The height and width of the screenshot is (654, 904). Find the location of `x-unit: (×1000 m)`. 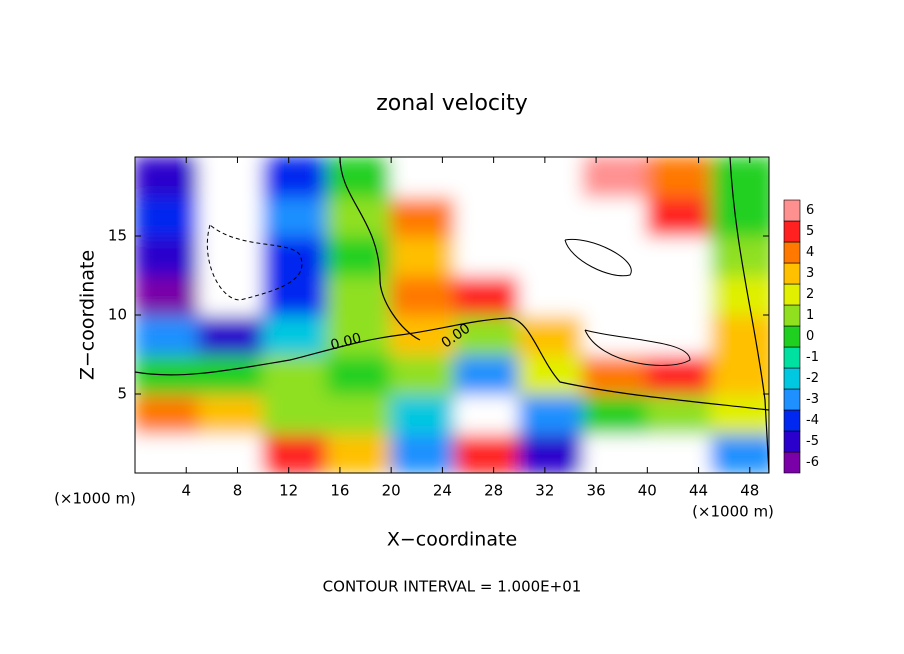

x-unit: (×1000 m) is located at coordinates (733, 512).